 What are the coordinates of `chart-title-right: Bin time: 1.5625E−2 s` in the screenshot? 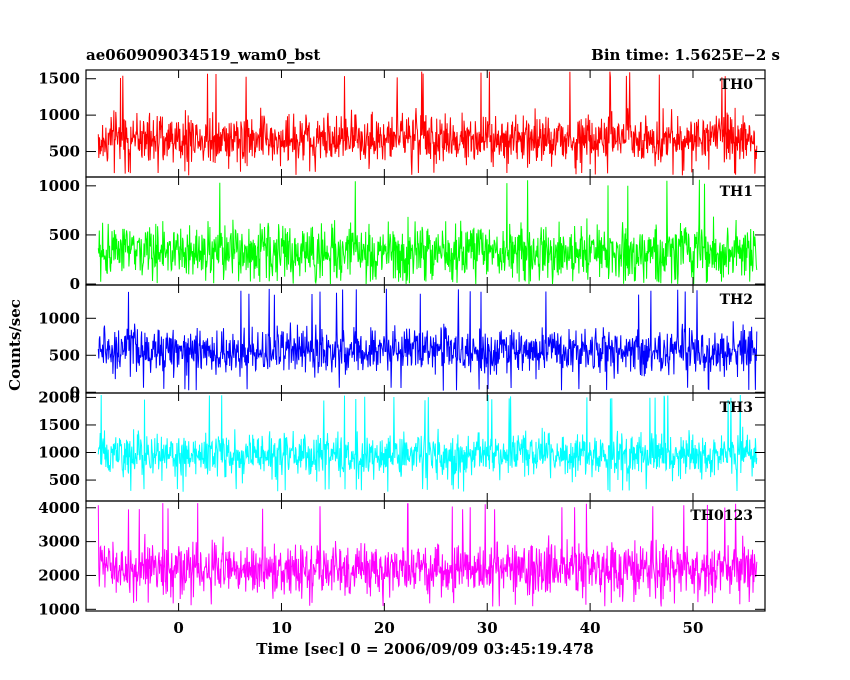 It's located at (685, 55).